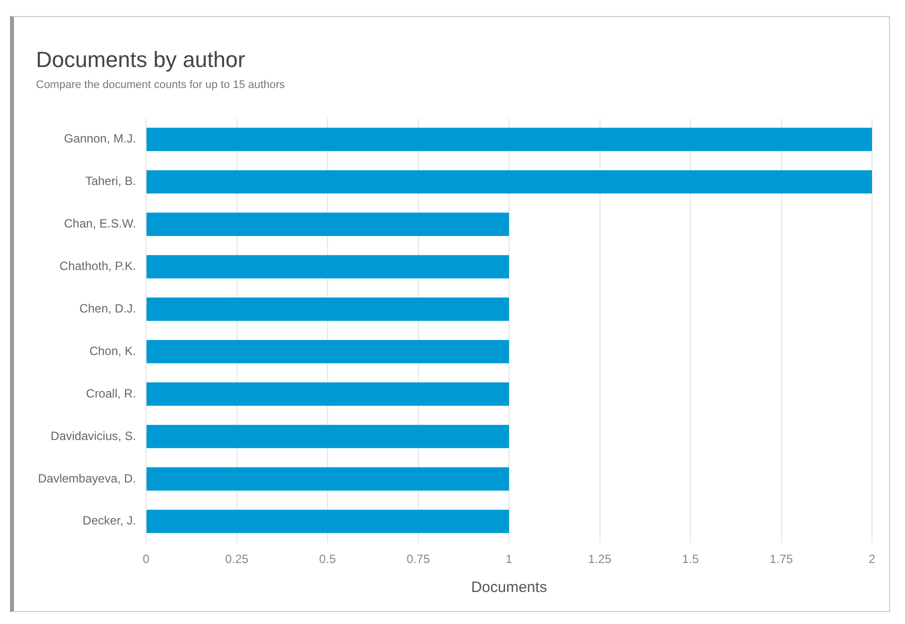 The height and width of the screenshot is (624, 905). What do you see at coordinates (327, 559) in the screenshot?
I see `x-tick-label: 0.5` at bounding box center [327, 559].